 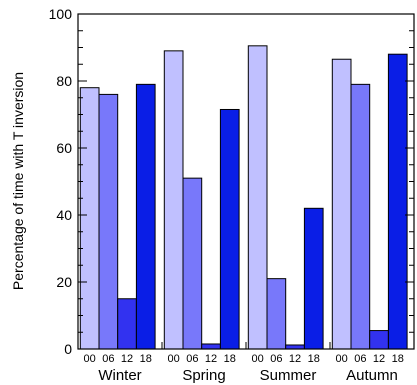 What do you see at coordinates (18, 181) in the screenshot?
I see `y-axis-label: Percentage of time with T inversion` at bounding box center [18, 181].